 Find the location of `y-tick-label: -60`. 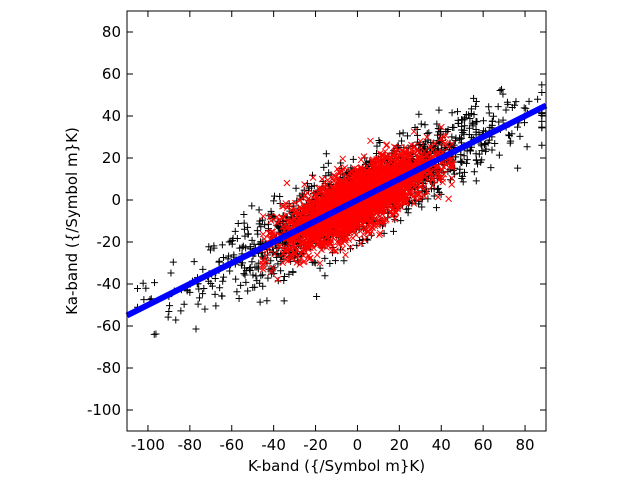

y-tick-label: -60 is located at coordinates (109, 326).